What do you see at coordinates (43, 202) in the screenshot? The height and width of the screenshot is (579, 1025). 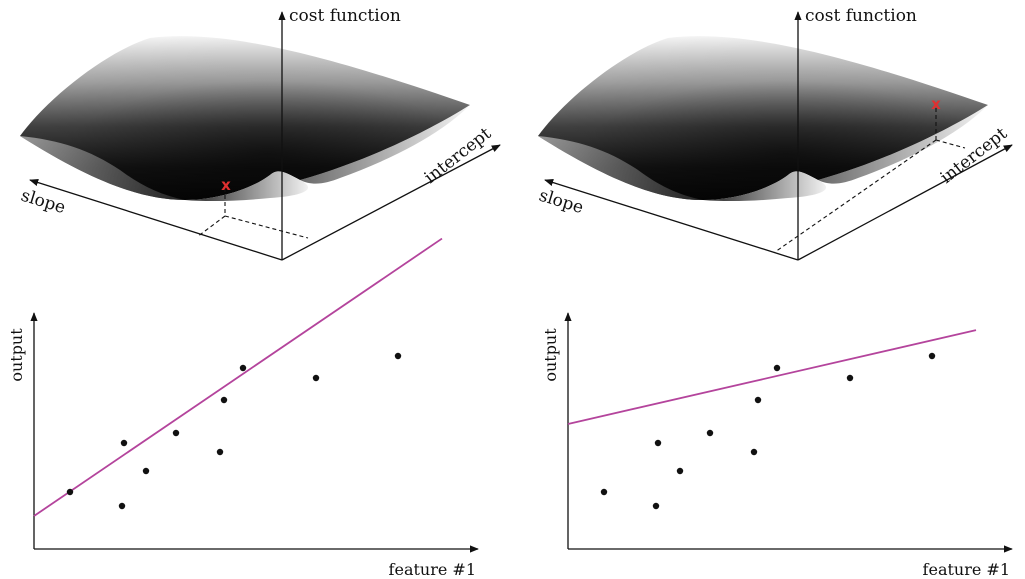 I see `slope-label: slope` at bounding box center [43, 202].